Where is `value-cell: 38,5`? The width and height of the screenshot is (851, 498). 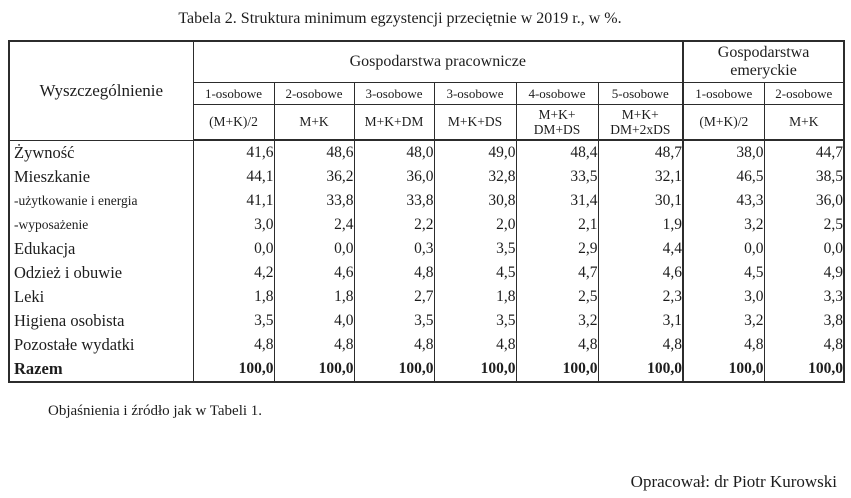 value-cell: 38,5 is located at coordinates (804, 176).